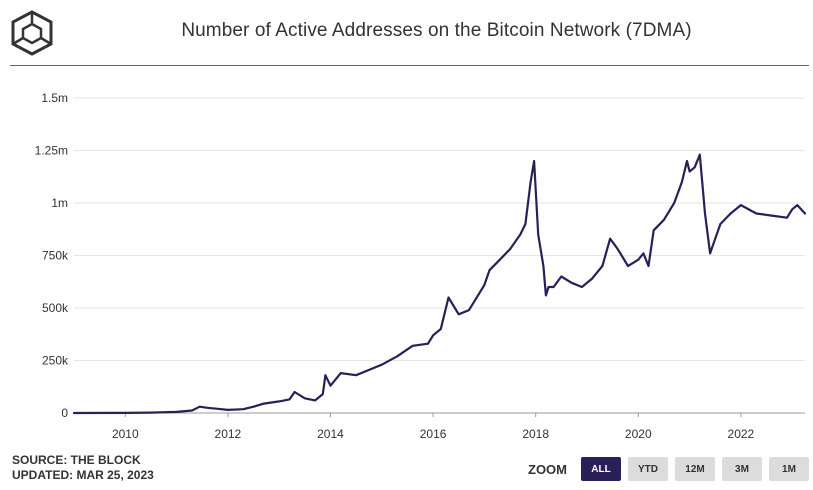 The width and height of the screenshot is (813, 490). What do you see at coordinates (228, 434) in the screenshot?
I see `x-tick-label: 2012` at bounding box center [228, 434].